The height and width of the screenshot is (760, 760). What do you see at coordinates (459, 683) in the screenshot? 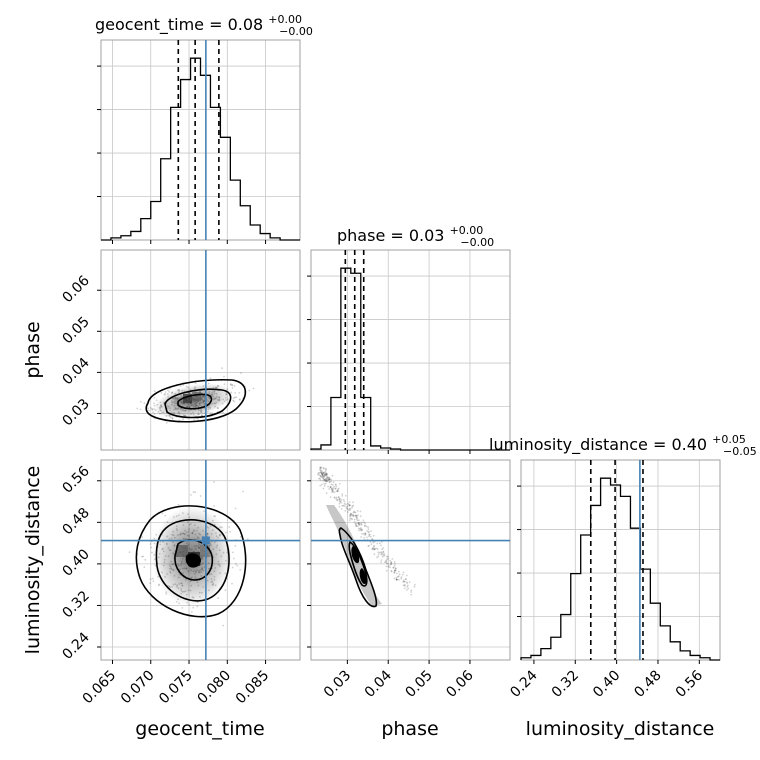
I see `x-tick-label: 0.06` at bounding box center [459, 683].